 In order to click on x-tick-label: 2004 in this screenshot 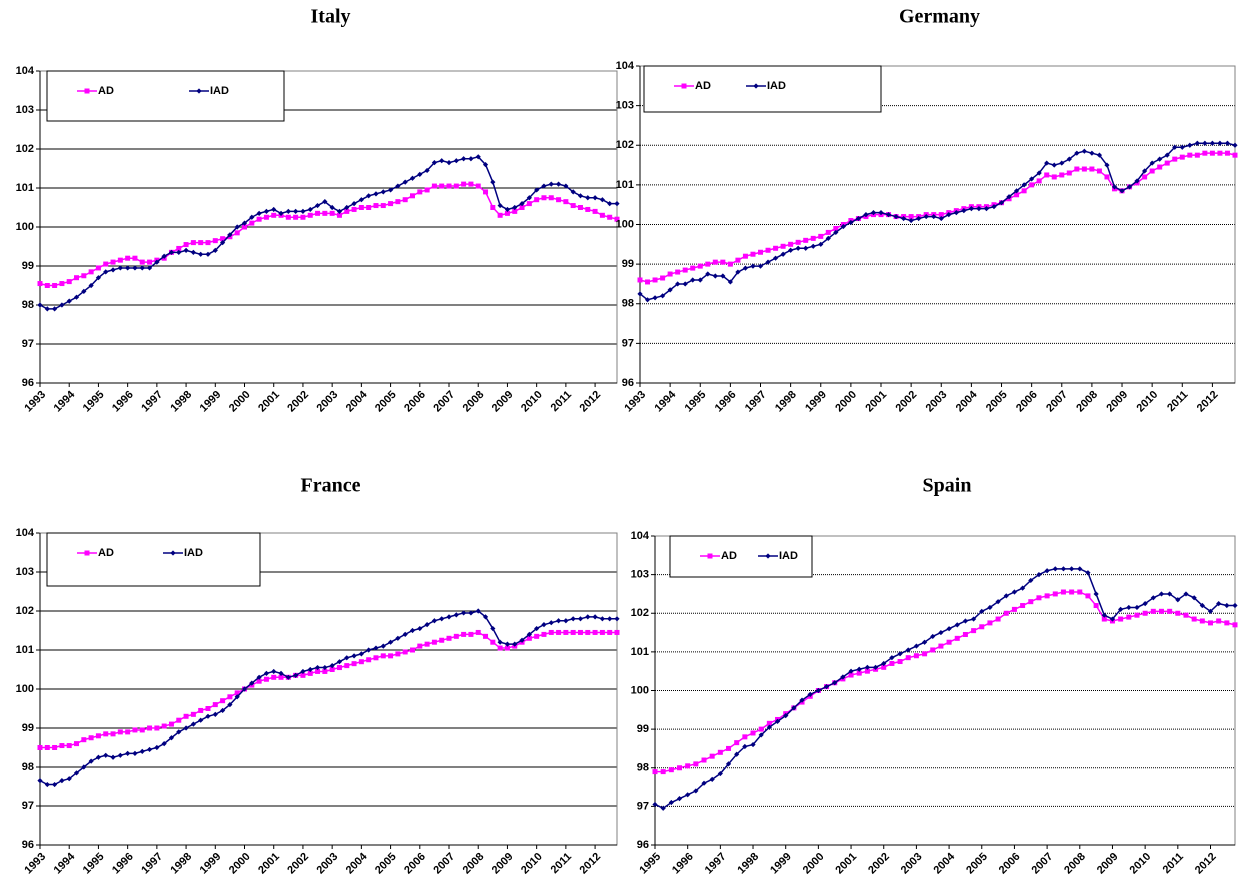, I will do `click(944, 863)`.